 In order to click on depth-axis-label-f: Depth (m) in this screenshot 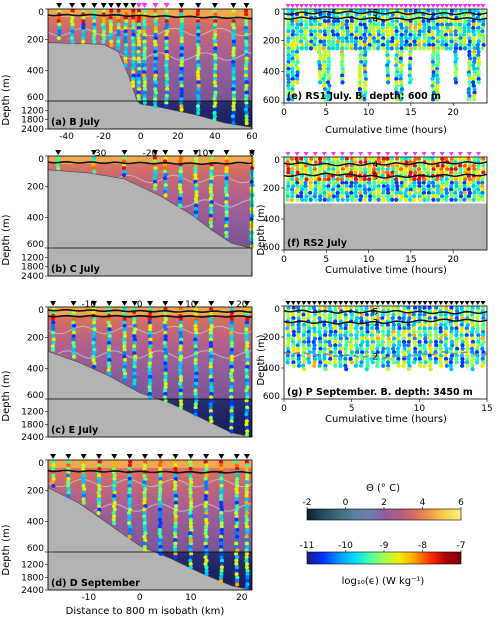, I will do `click(261, 229)`.